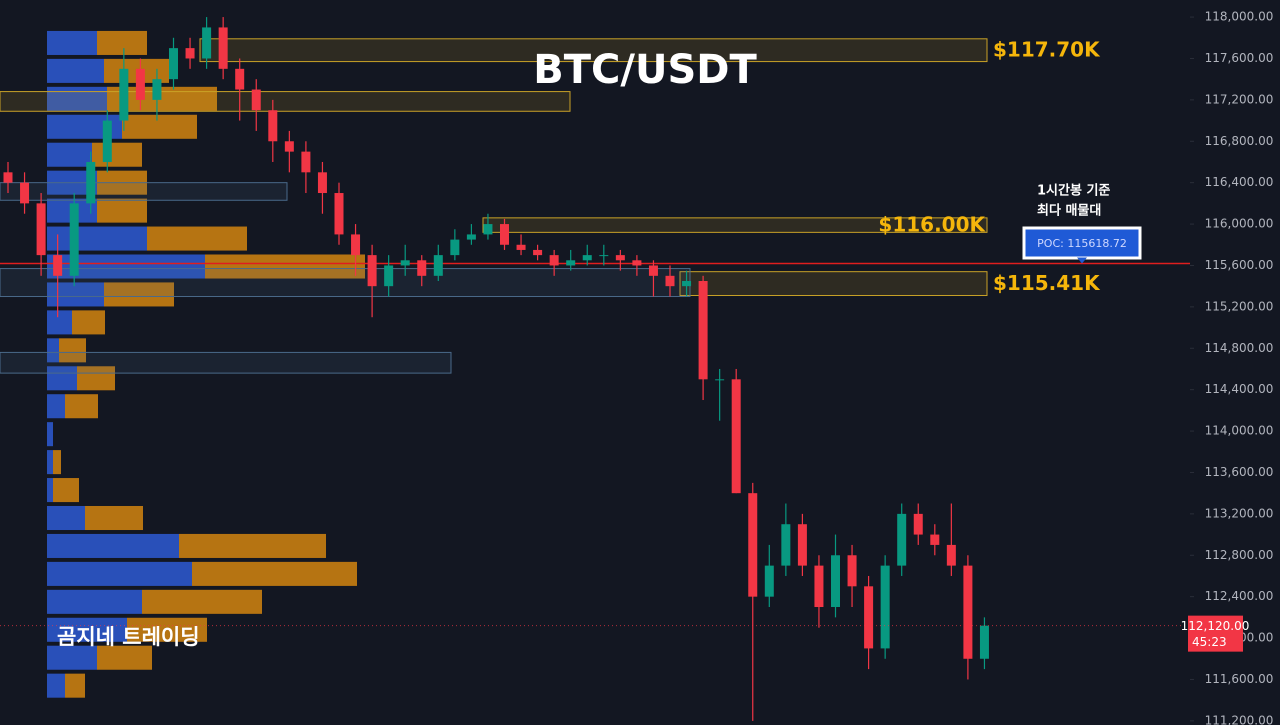 The width and height of the screenshot is (1280, 725). Describe the element at coordinates (1239, 265) in the screenshot. I see `y-tick-label: 115,600.00` at that location.